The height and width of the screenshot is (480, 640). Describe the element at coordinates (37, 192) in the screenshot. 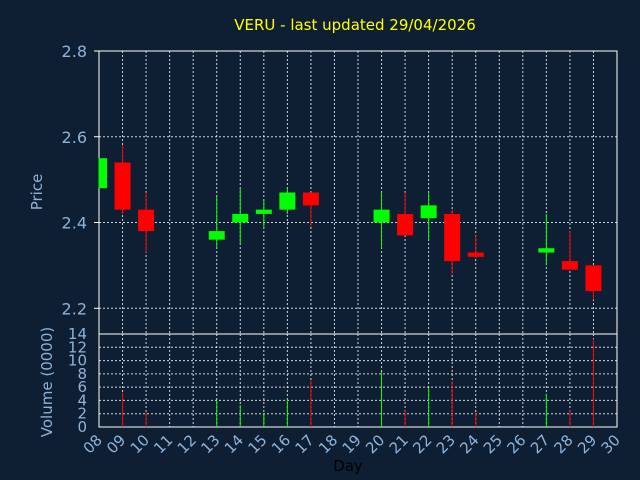

I see `price-axis-label: Price` at that location.